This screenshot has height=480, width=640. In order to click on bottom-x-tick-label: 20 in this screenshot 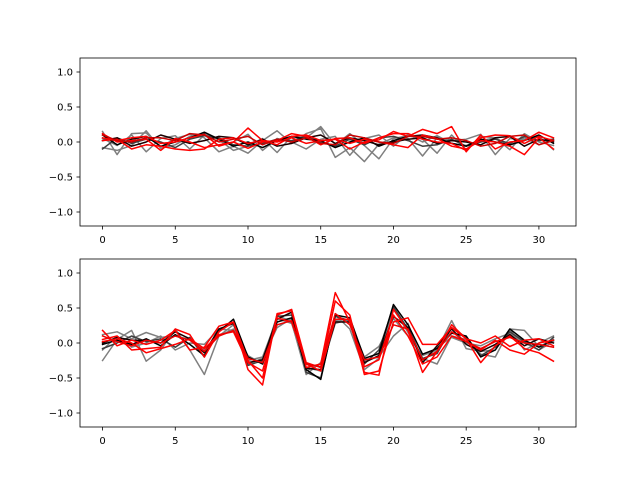, I will do `click(393, 441)`.